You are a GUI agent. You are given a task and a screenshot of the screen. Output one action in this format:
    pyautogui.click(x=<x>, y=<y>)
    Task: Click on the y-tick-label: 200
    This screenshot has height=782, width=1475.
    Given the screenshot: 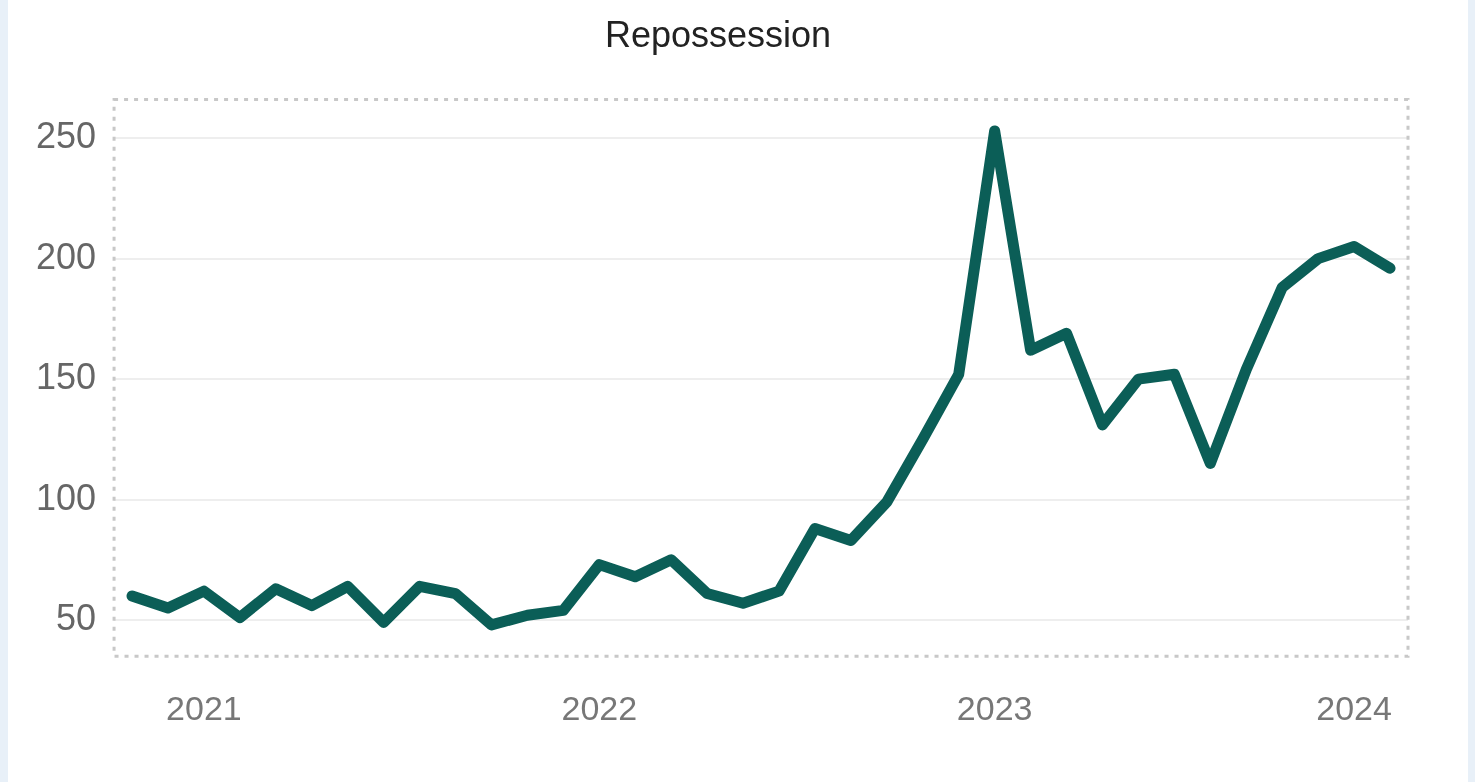 What is the action you would take?
    pyautogui.click(x=66, y=256)
    